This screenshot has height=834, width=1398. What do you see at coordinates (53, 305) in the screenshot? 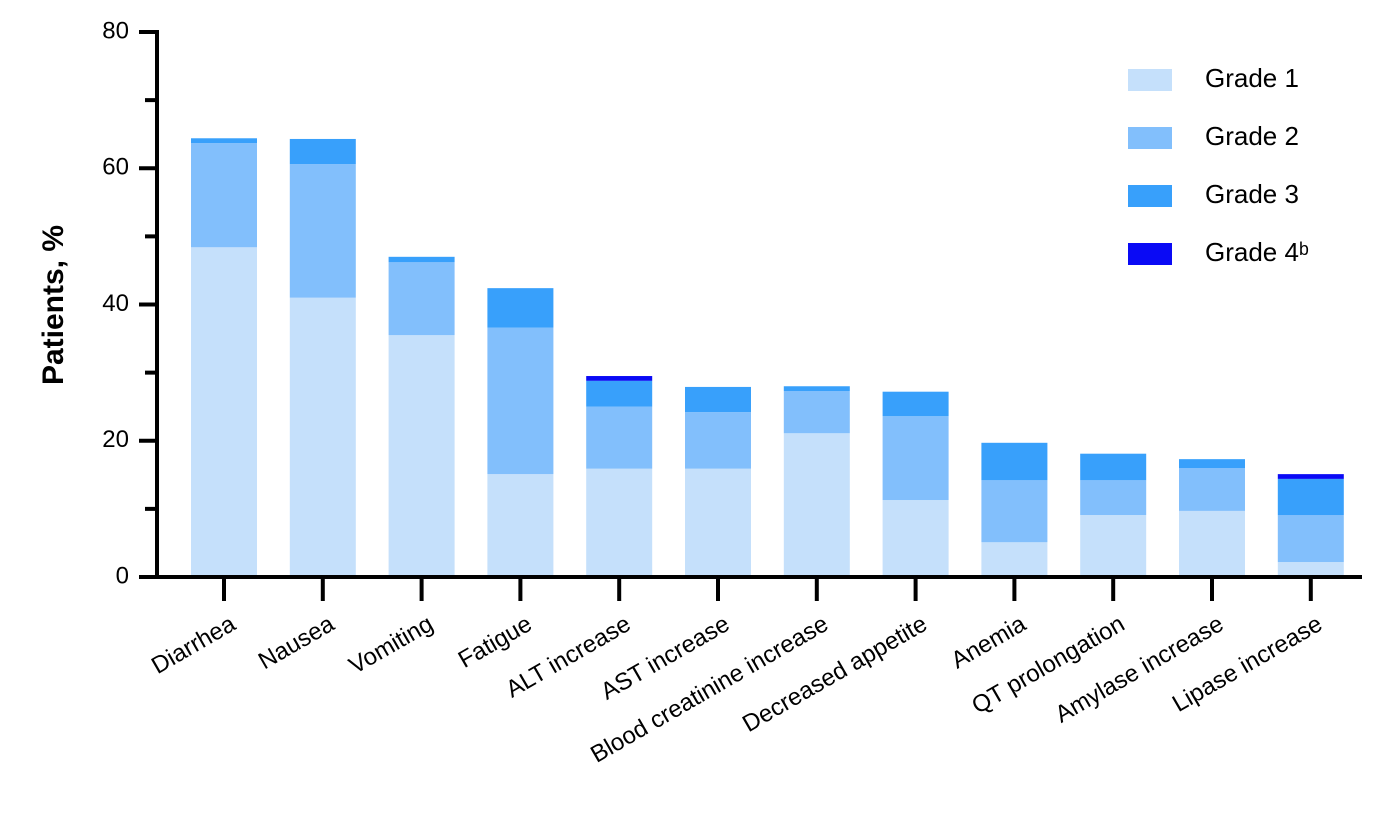
I see `y-axis-label: Patients, %` at bounding box center [53, 305].